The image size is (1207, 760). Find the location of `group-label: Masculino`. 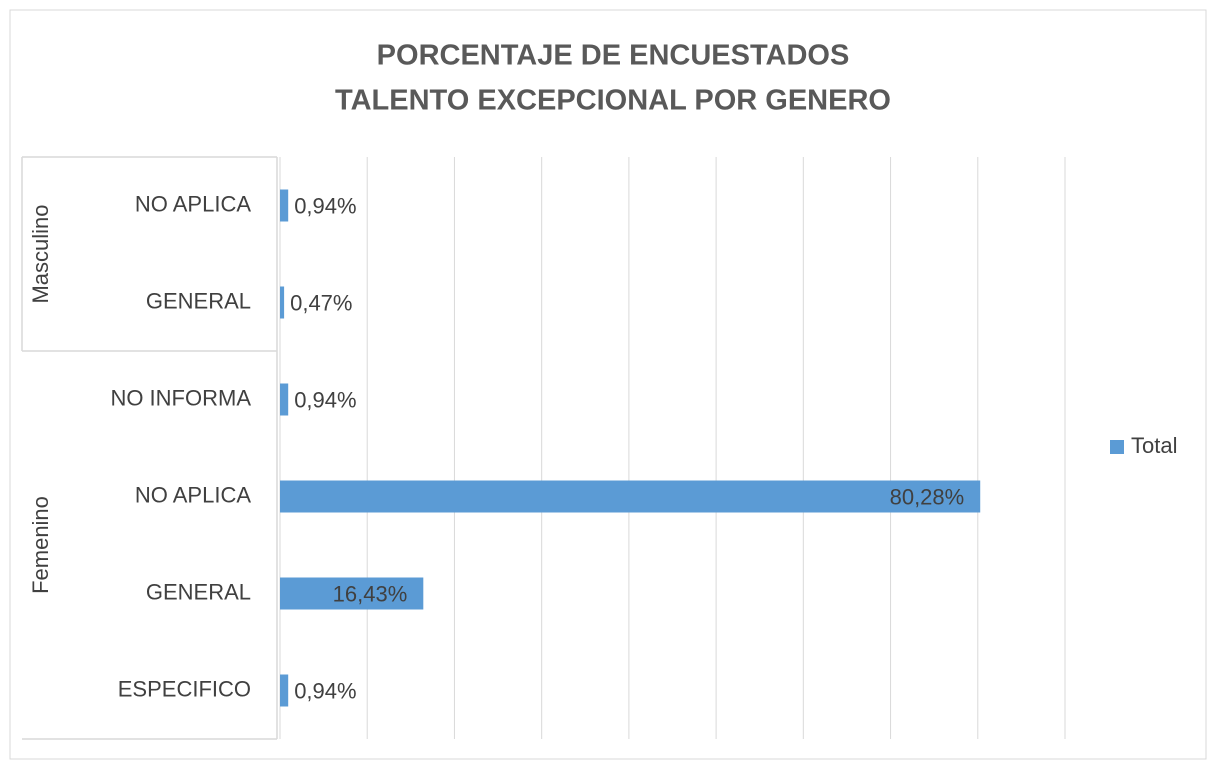

group-label: Masculino is located at coordinates (40, 253).